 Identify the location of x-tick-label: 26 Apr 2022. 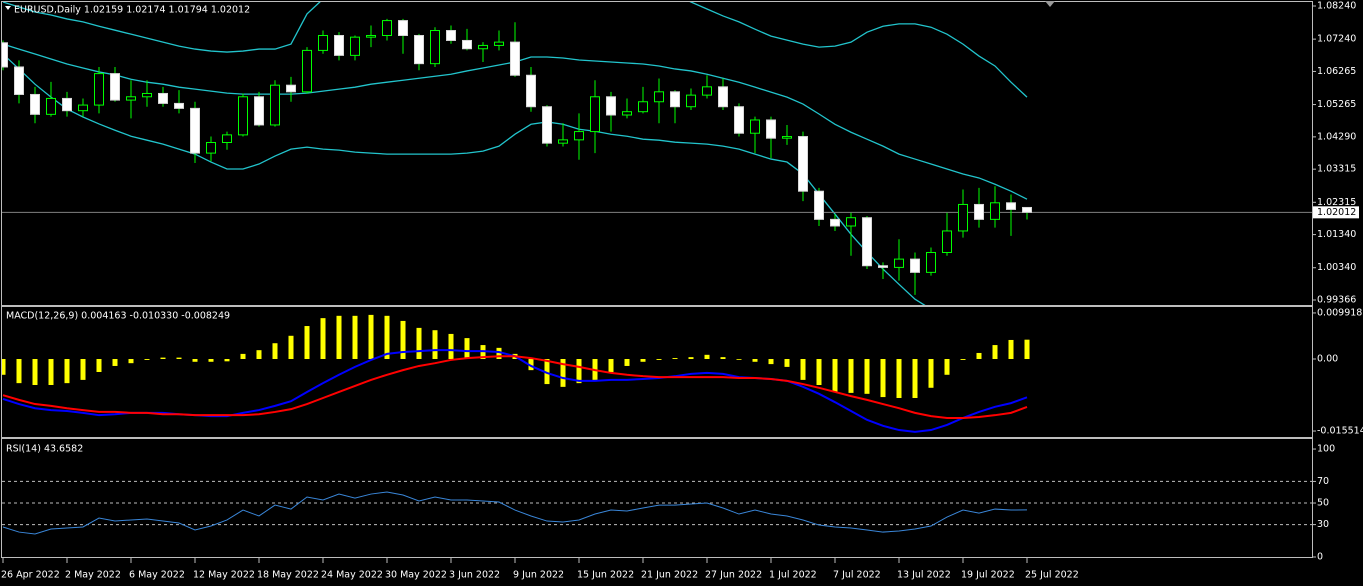
(30, 575).